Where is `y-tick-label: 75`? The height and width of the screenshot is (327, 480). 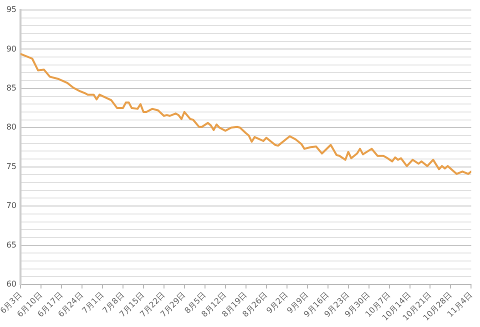
y-tick-label: 75 is located at coordinates (11, 166).